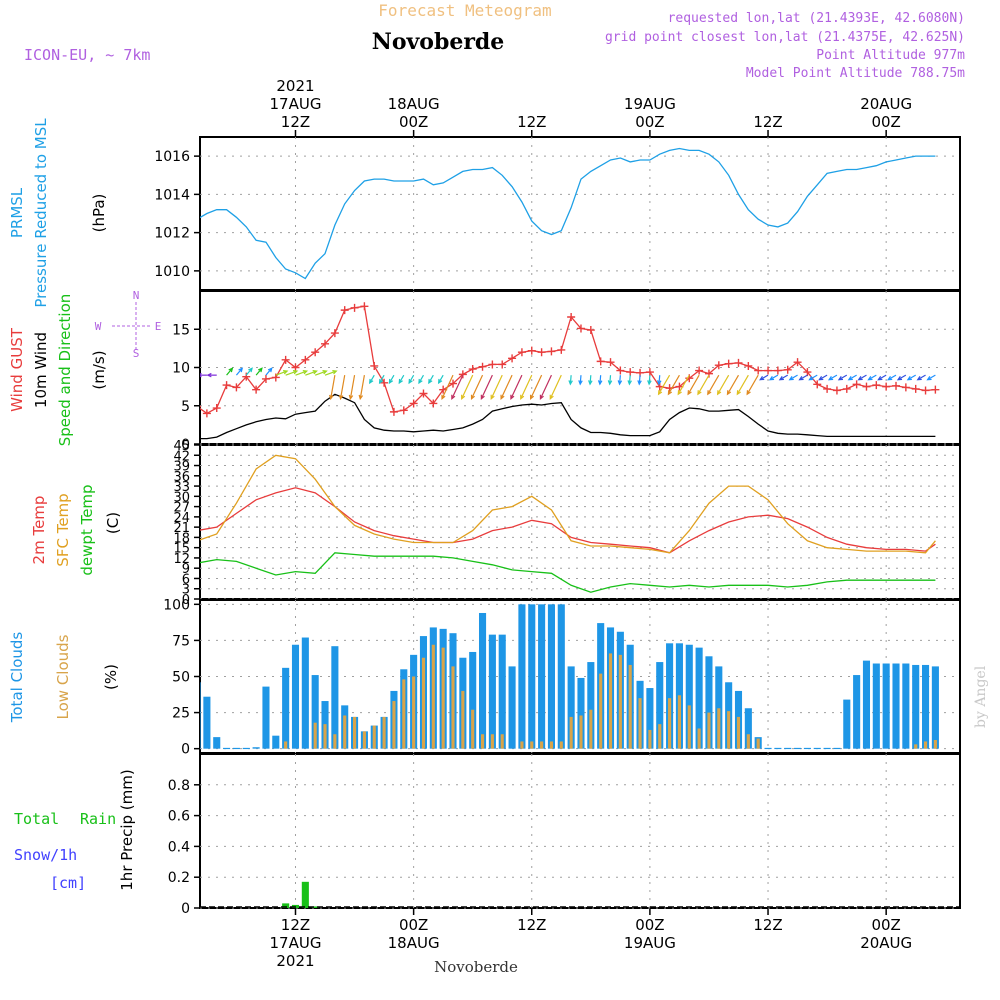 The height and width of the screenshot is (1000, 1000). What do you see at coordinates (181, 641) in the screenshot?
I see `y-tick-label: 75` at bounding box center [181, 641].